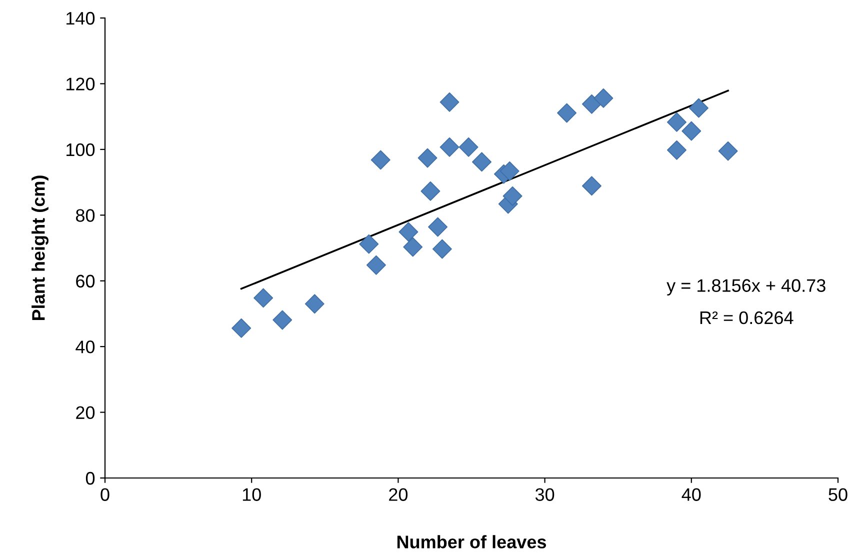  I want to click on y-tick-label: 140, so click(80, 18).